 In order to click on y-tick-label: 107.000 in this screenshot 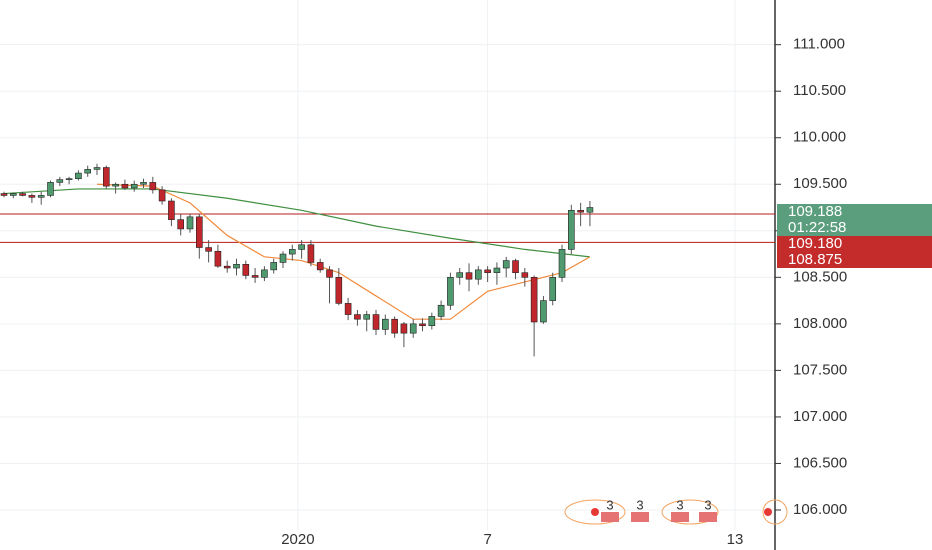, I will do `click(820, 416)`.